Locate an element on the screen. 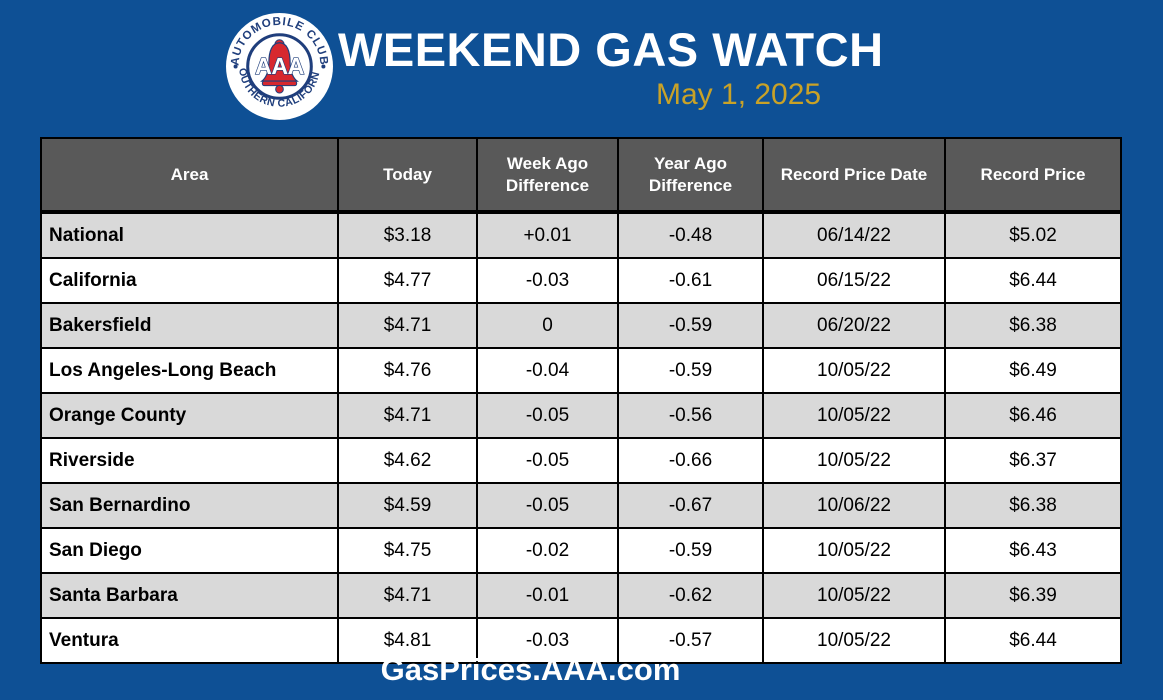  value-cell: -0.56 is located at coordinates (690, 415).